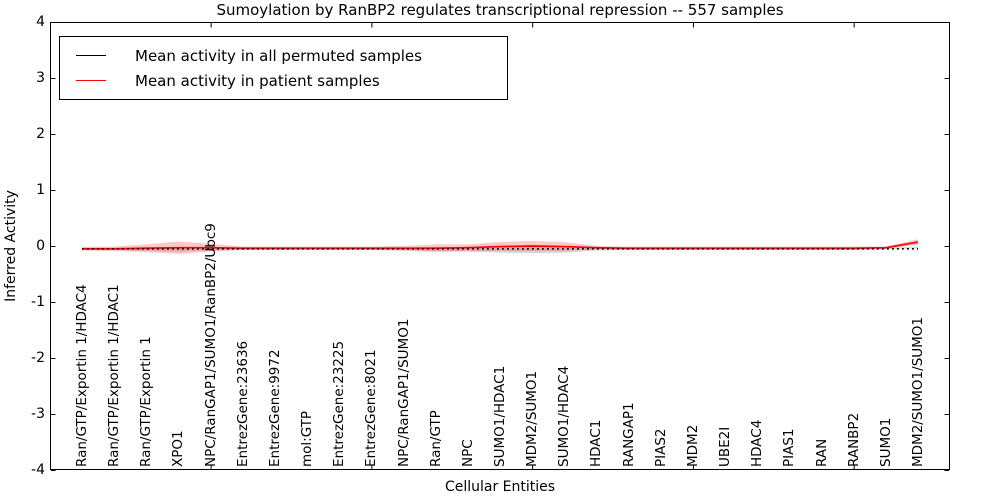  What do you see at coordinates (40, 22) in the screenshot?
I see `y-tick-label: 4` at bounding box center [40, 22].